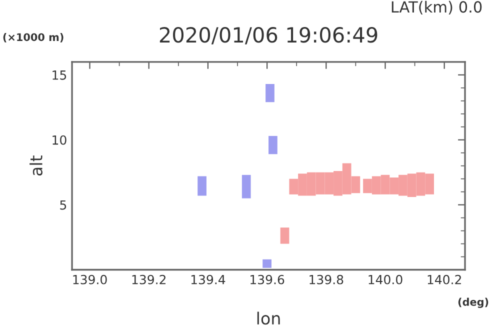 The width and height of the screenshot is (490, 331). Describe the element at coordinates (385, 279) in the screenshot. I see `x-tick-label: 140.0` at that location.